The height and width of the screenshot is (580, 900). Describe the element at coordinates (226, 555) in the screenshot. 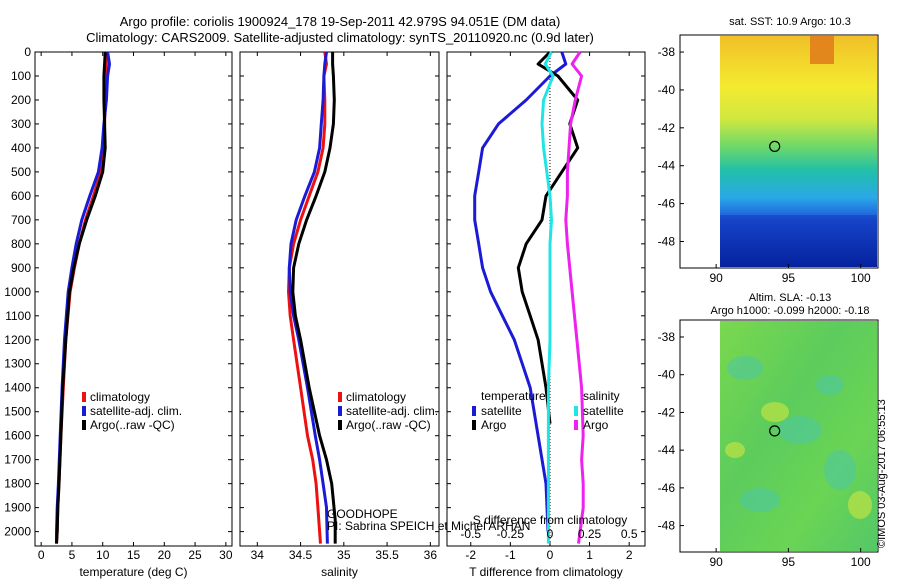

I see `x-tick-label: 30` at that location.